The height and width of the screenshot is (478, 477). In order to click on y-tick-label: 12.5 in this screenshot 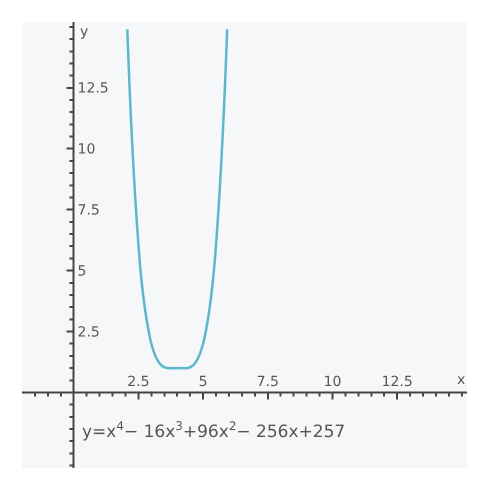, I will do `click(93, 88)`.